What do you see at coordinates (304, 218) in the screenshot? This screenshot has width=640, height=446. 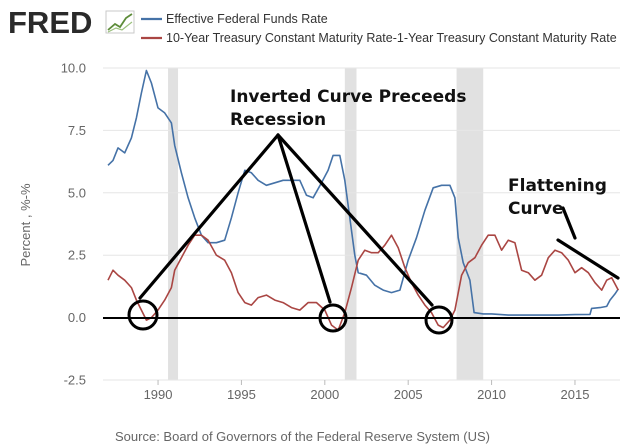 I see `annotation-line-2000` at bounding box center [304, 218].